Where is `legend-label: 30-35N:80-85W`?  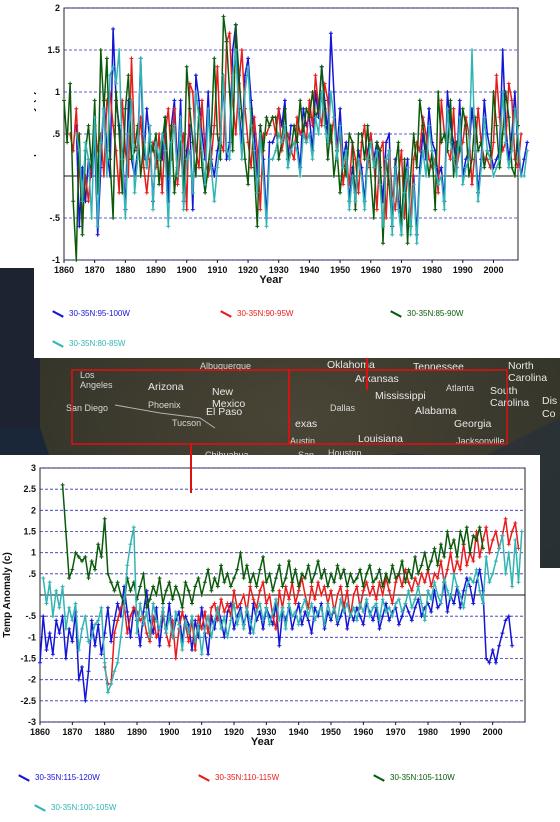
legend-label: 30-35N:80-85W is located at coordinates (97, 343).